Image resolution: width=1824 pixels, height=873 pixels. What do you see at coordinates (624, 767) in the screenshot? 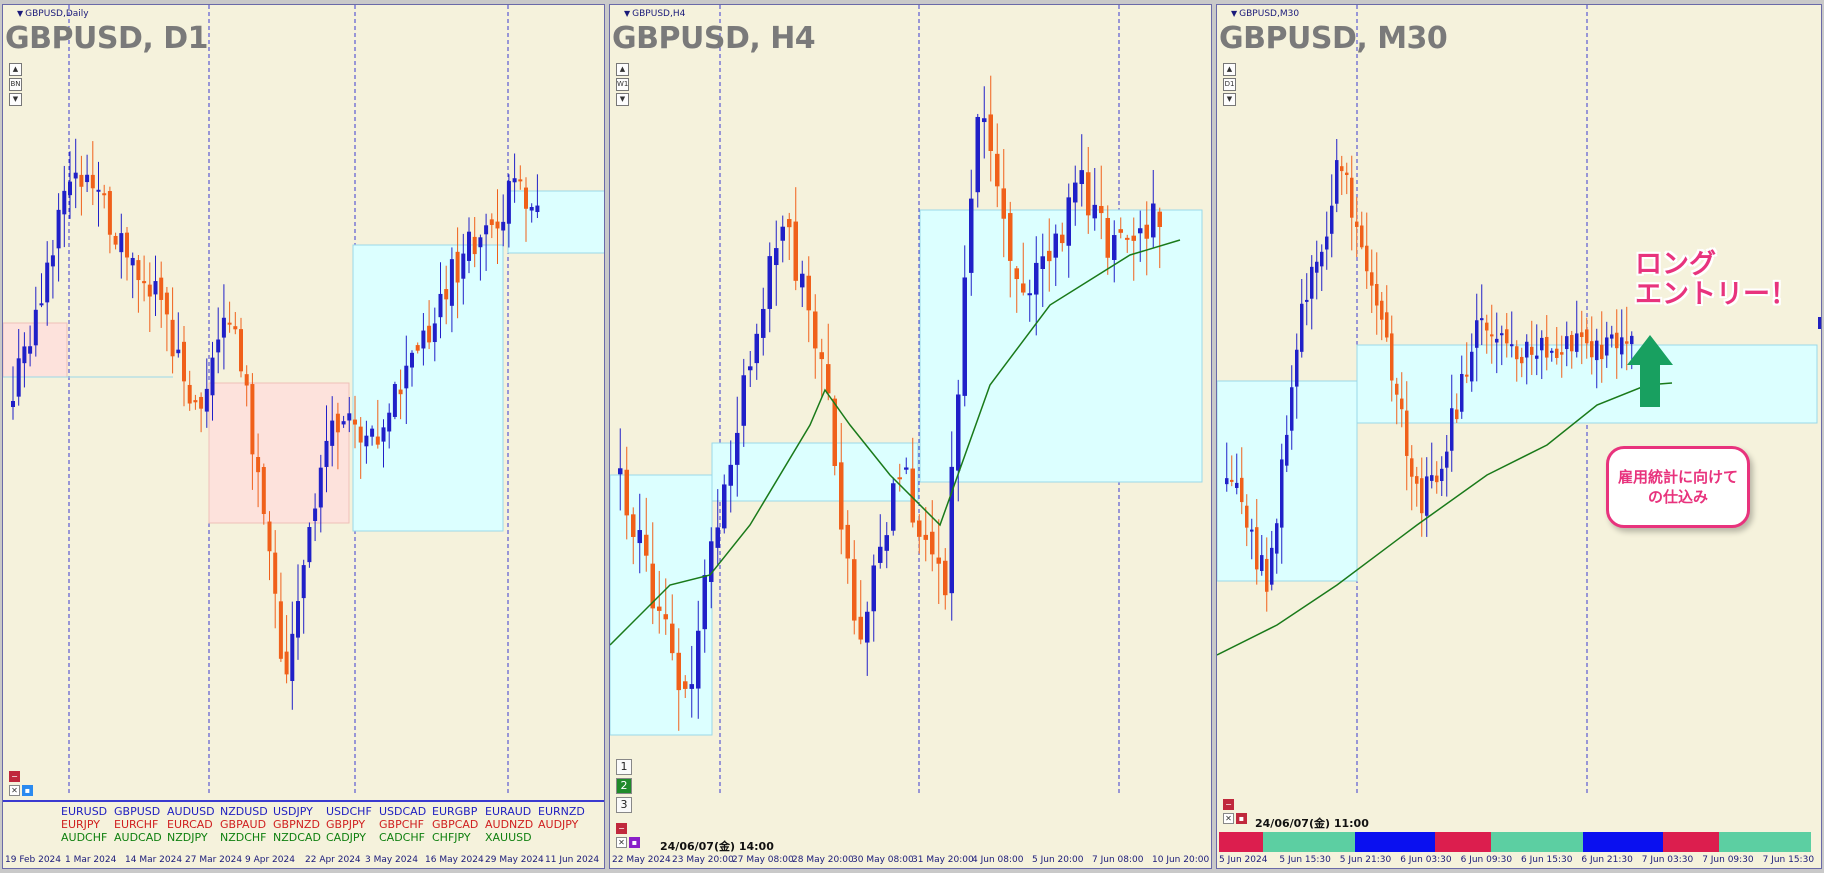
I see `tf-button-1: 1` at bounding box center [624, 767].